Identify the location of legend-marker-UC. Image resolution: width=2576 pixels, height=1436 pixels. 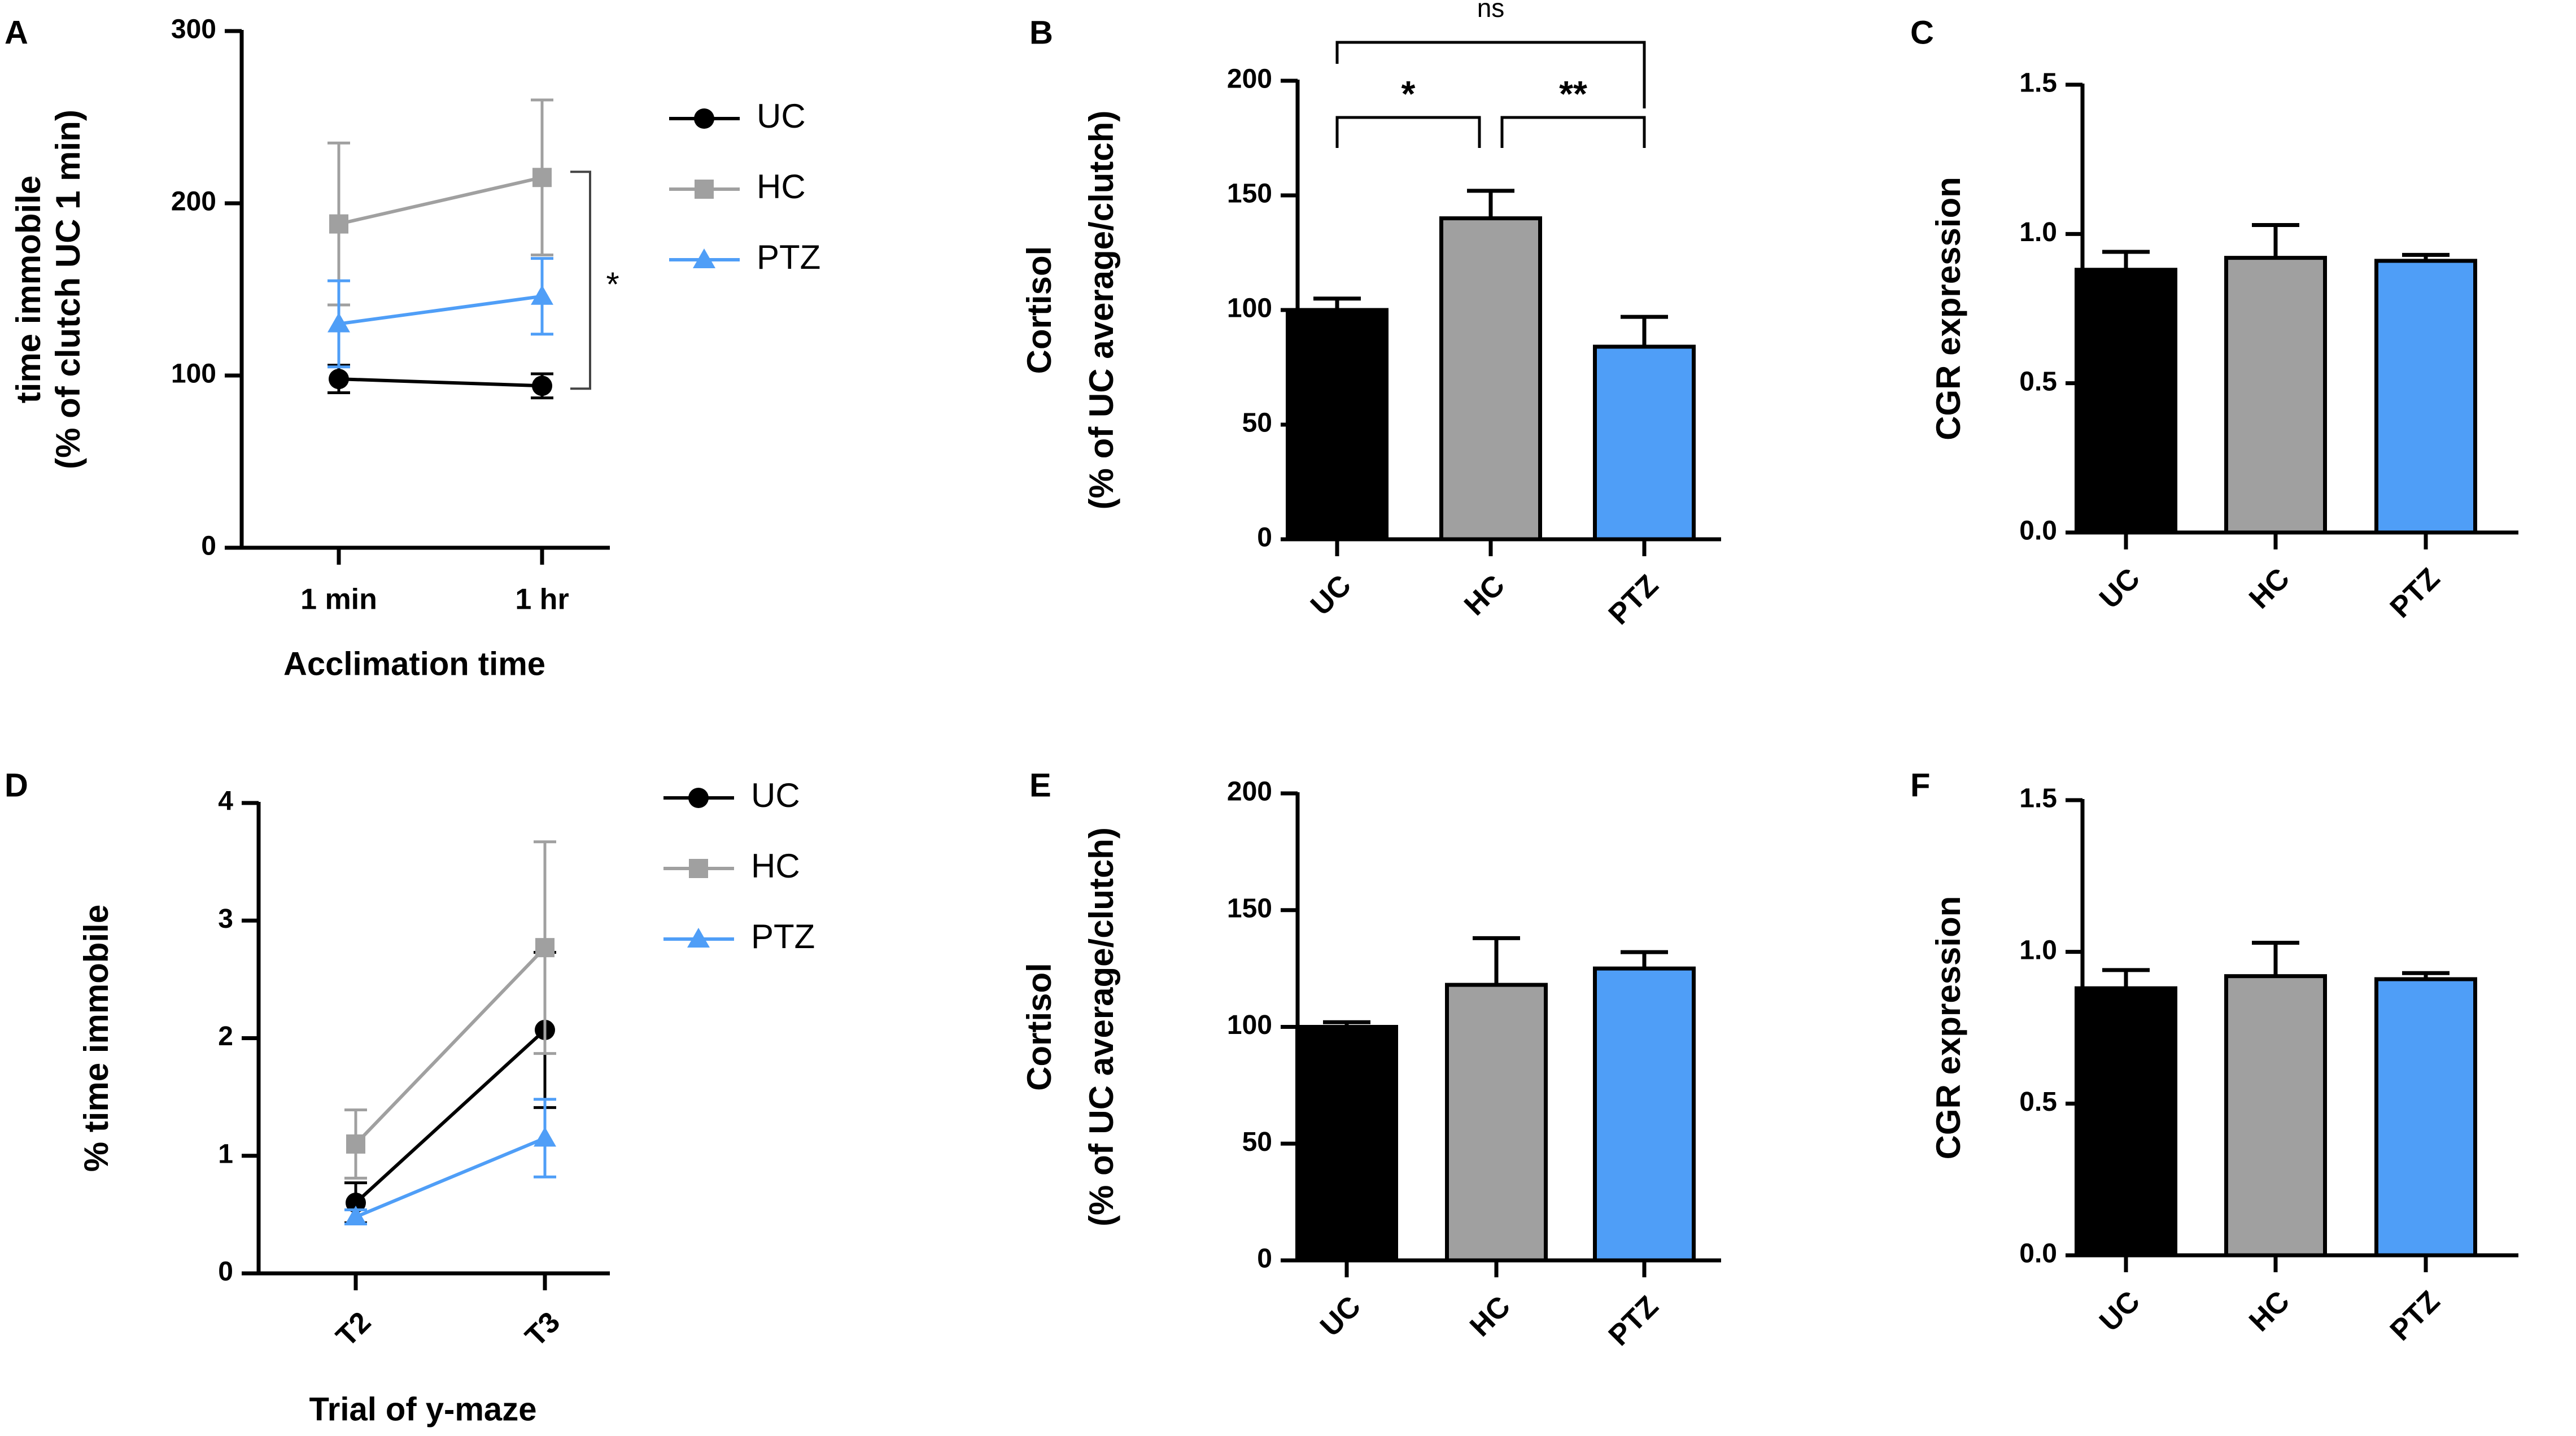
(698, 798).